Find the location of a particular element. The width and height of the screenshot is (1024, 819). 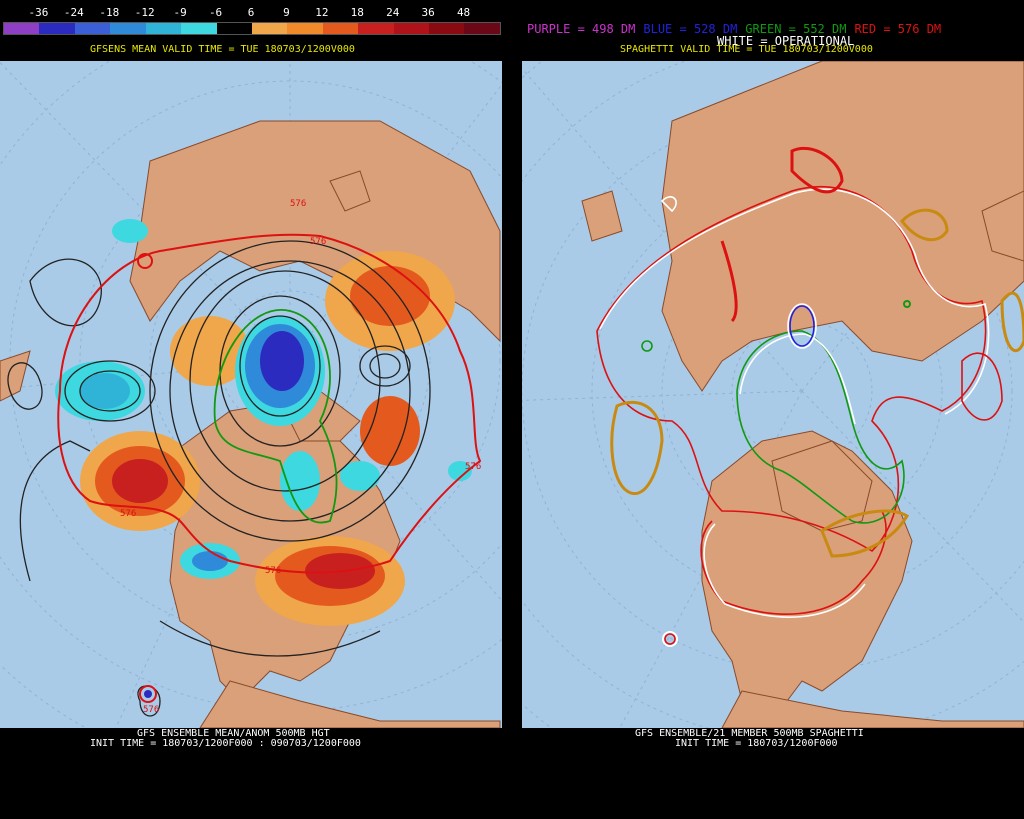

colorbar-label: -24 is located at coordinates (73, 12).